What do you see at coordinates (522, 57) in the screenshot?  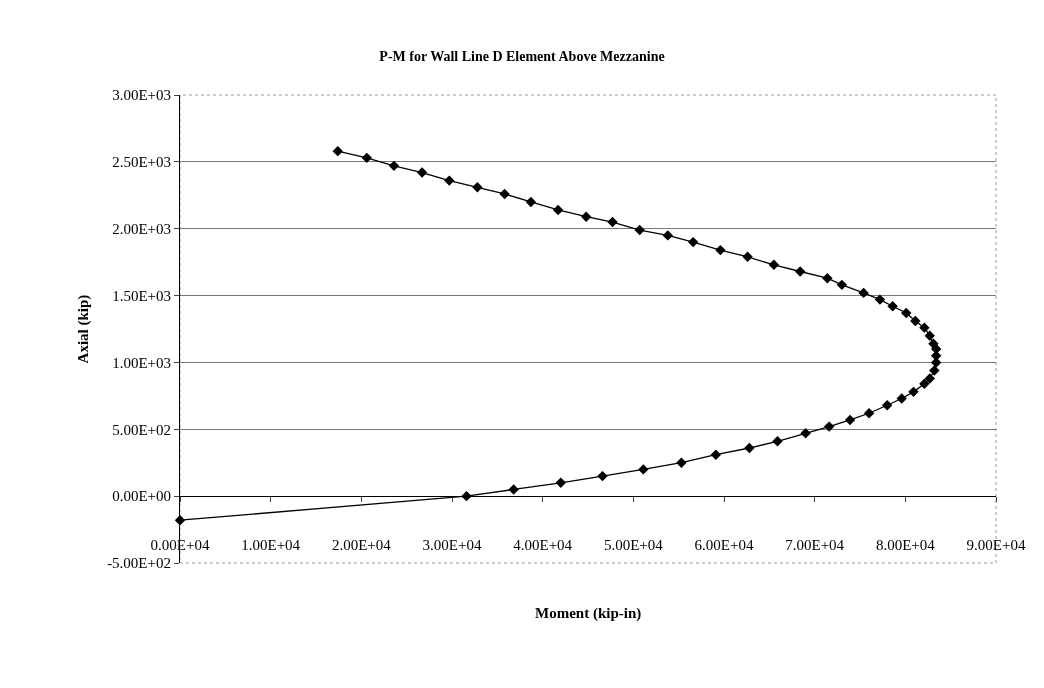 I see `chart-title: P-M for Wall Line D Element Above Mezzanine` at bounding box center [522, 57].